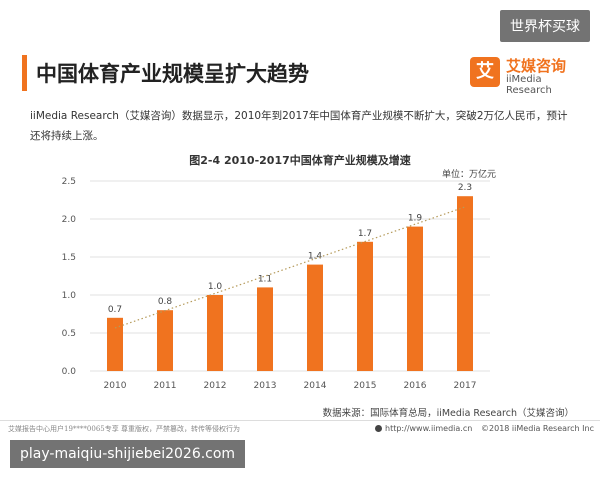  What do you see at coordinates (529, 85) in the screenshot?
I see `brand-name-en: iiMedia Research` at bounding box center [529, 85].